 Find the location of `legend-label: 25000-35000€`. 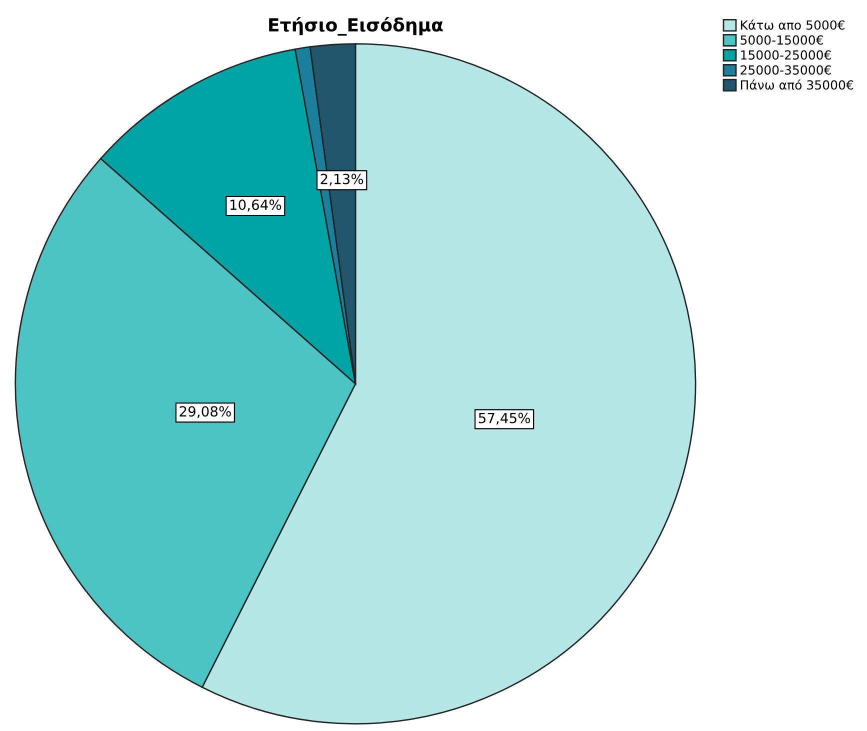

legend-label: 25000-35000€ is located at coordinates (785, 70).